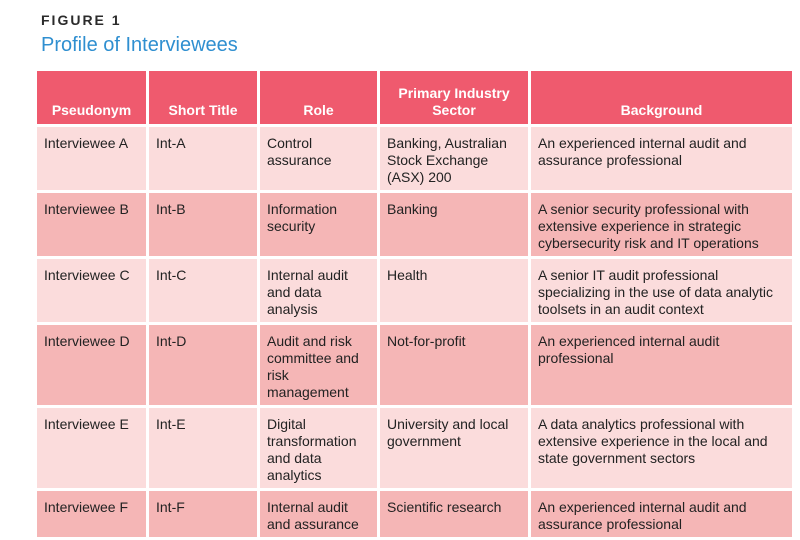  I want to click on cell-pseudonym: Interviewee E, so click(91, 449).